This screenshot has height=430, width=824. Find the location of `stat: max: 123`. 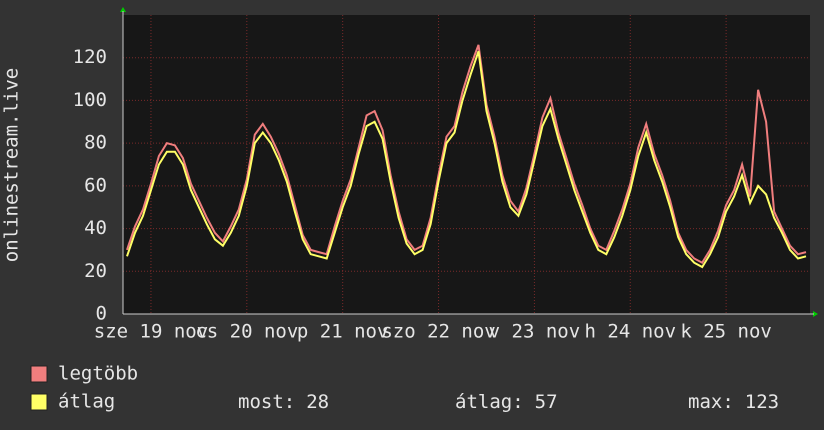

stat: max: 123 is located at coordinates (733, 402).